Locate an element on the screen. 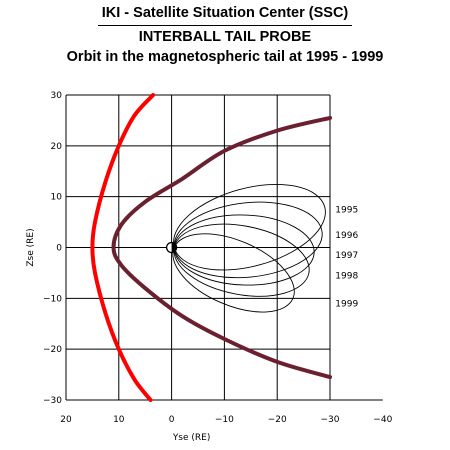 The height and width of the screenshot is (450, 450). x-tick-label: −20 is located at coordinates (277, 420).